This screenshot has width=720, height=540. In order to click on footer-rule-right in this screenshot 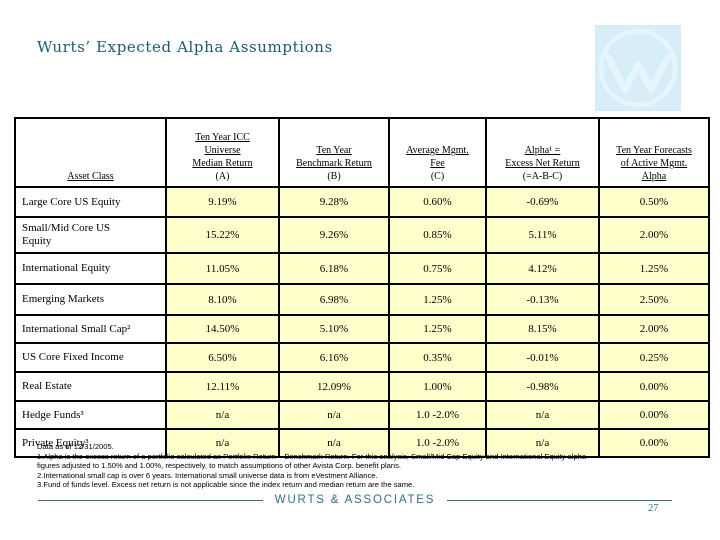, I will do `click(560, 500)`.